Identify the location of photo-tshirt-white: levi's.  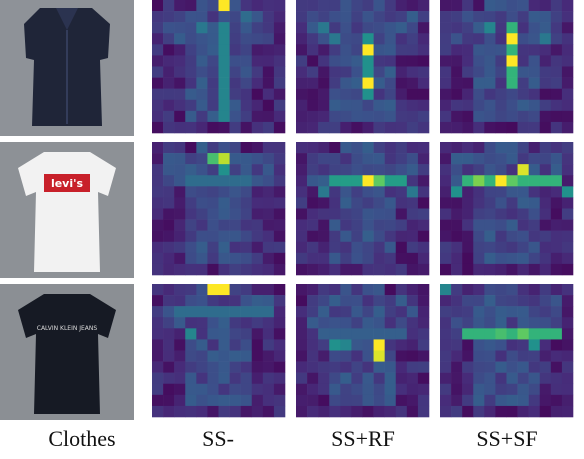
(67, 210).